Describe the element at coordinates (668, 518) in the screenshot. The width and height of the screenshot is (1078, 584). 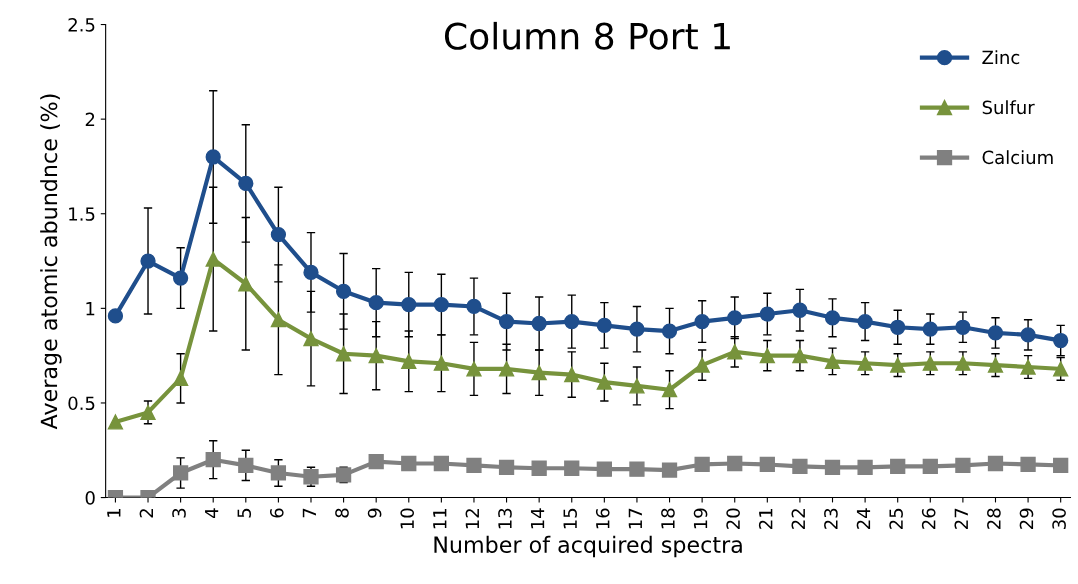
I see `x-tick-label: 18` at that location.